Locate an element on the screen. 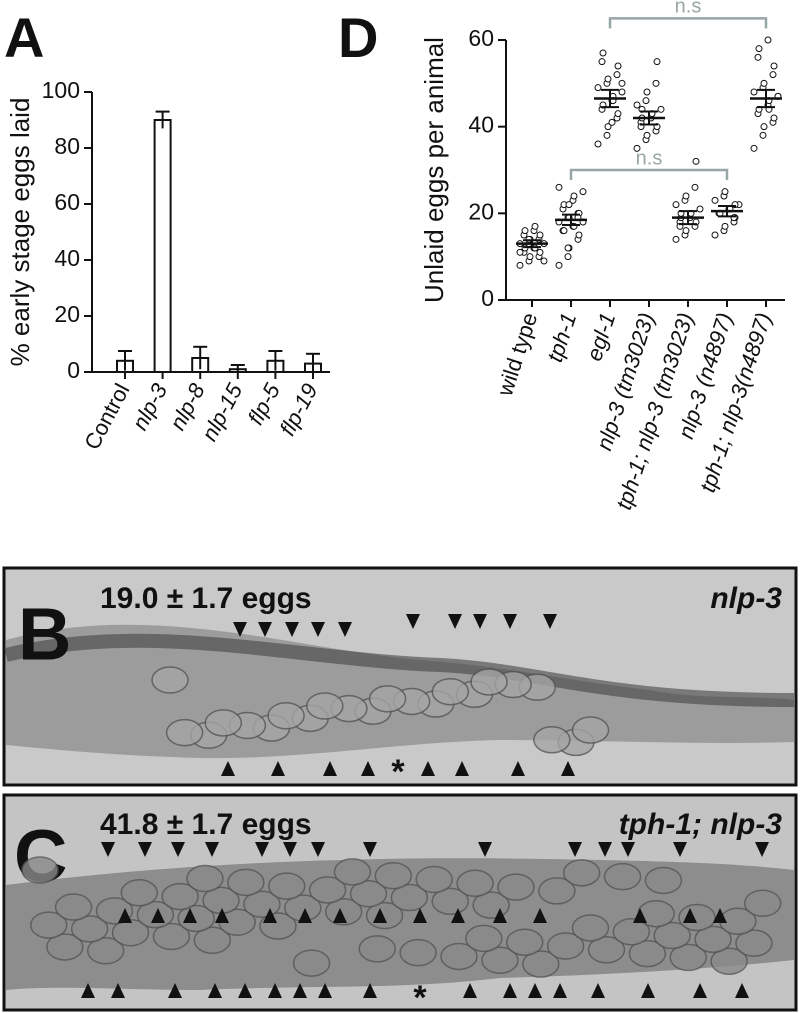 The height and width of the screenshot is (1013, 800). x-tick-label: flp-19 is located at coordinates (299, 409).